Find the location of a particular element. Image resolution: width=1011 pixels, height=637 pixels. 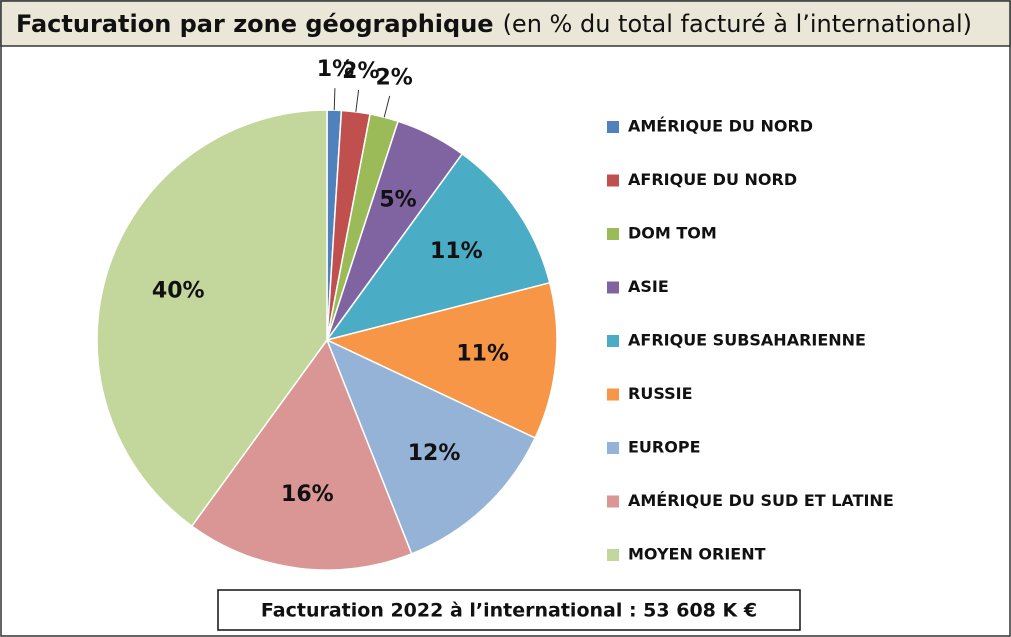

legend-label: RUSSIE is located at coordinates (660, 393).